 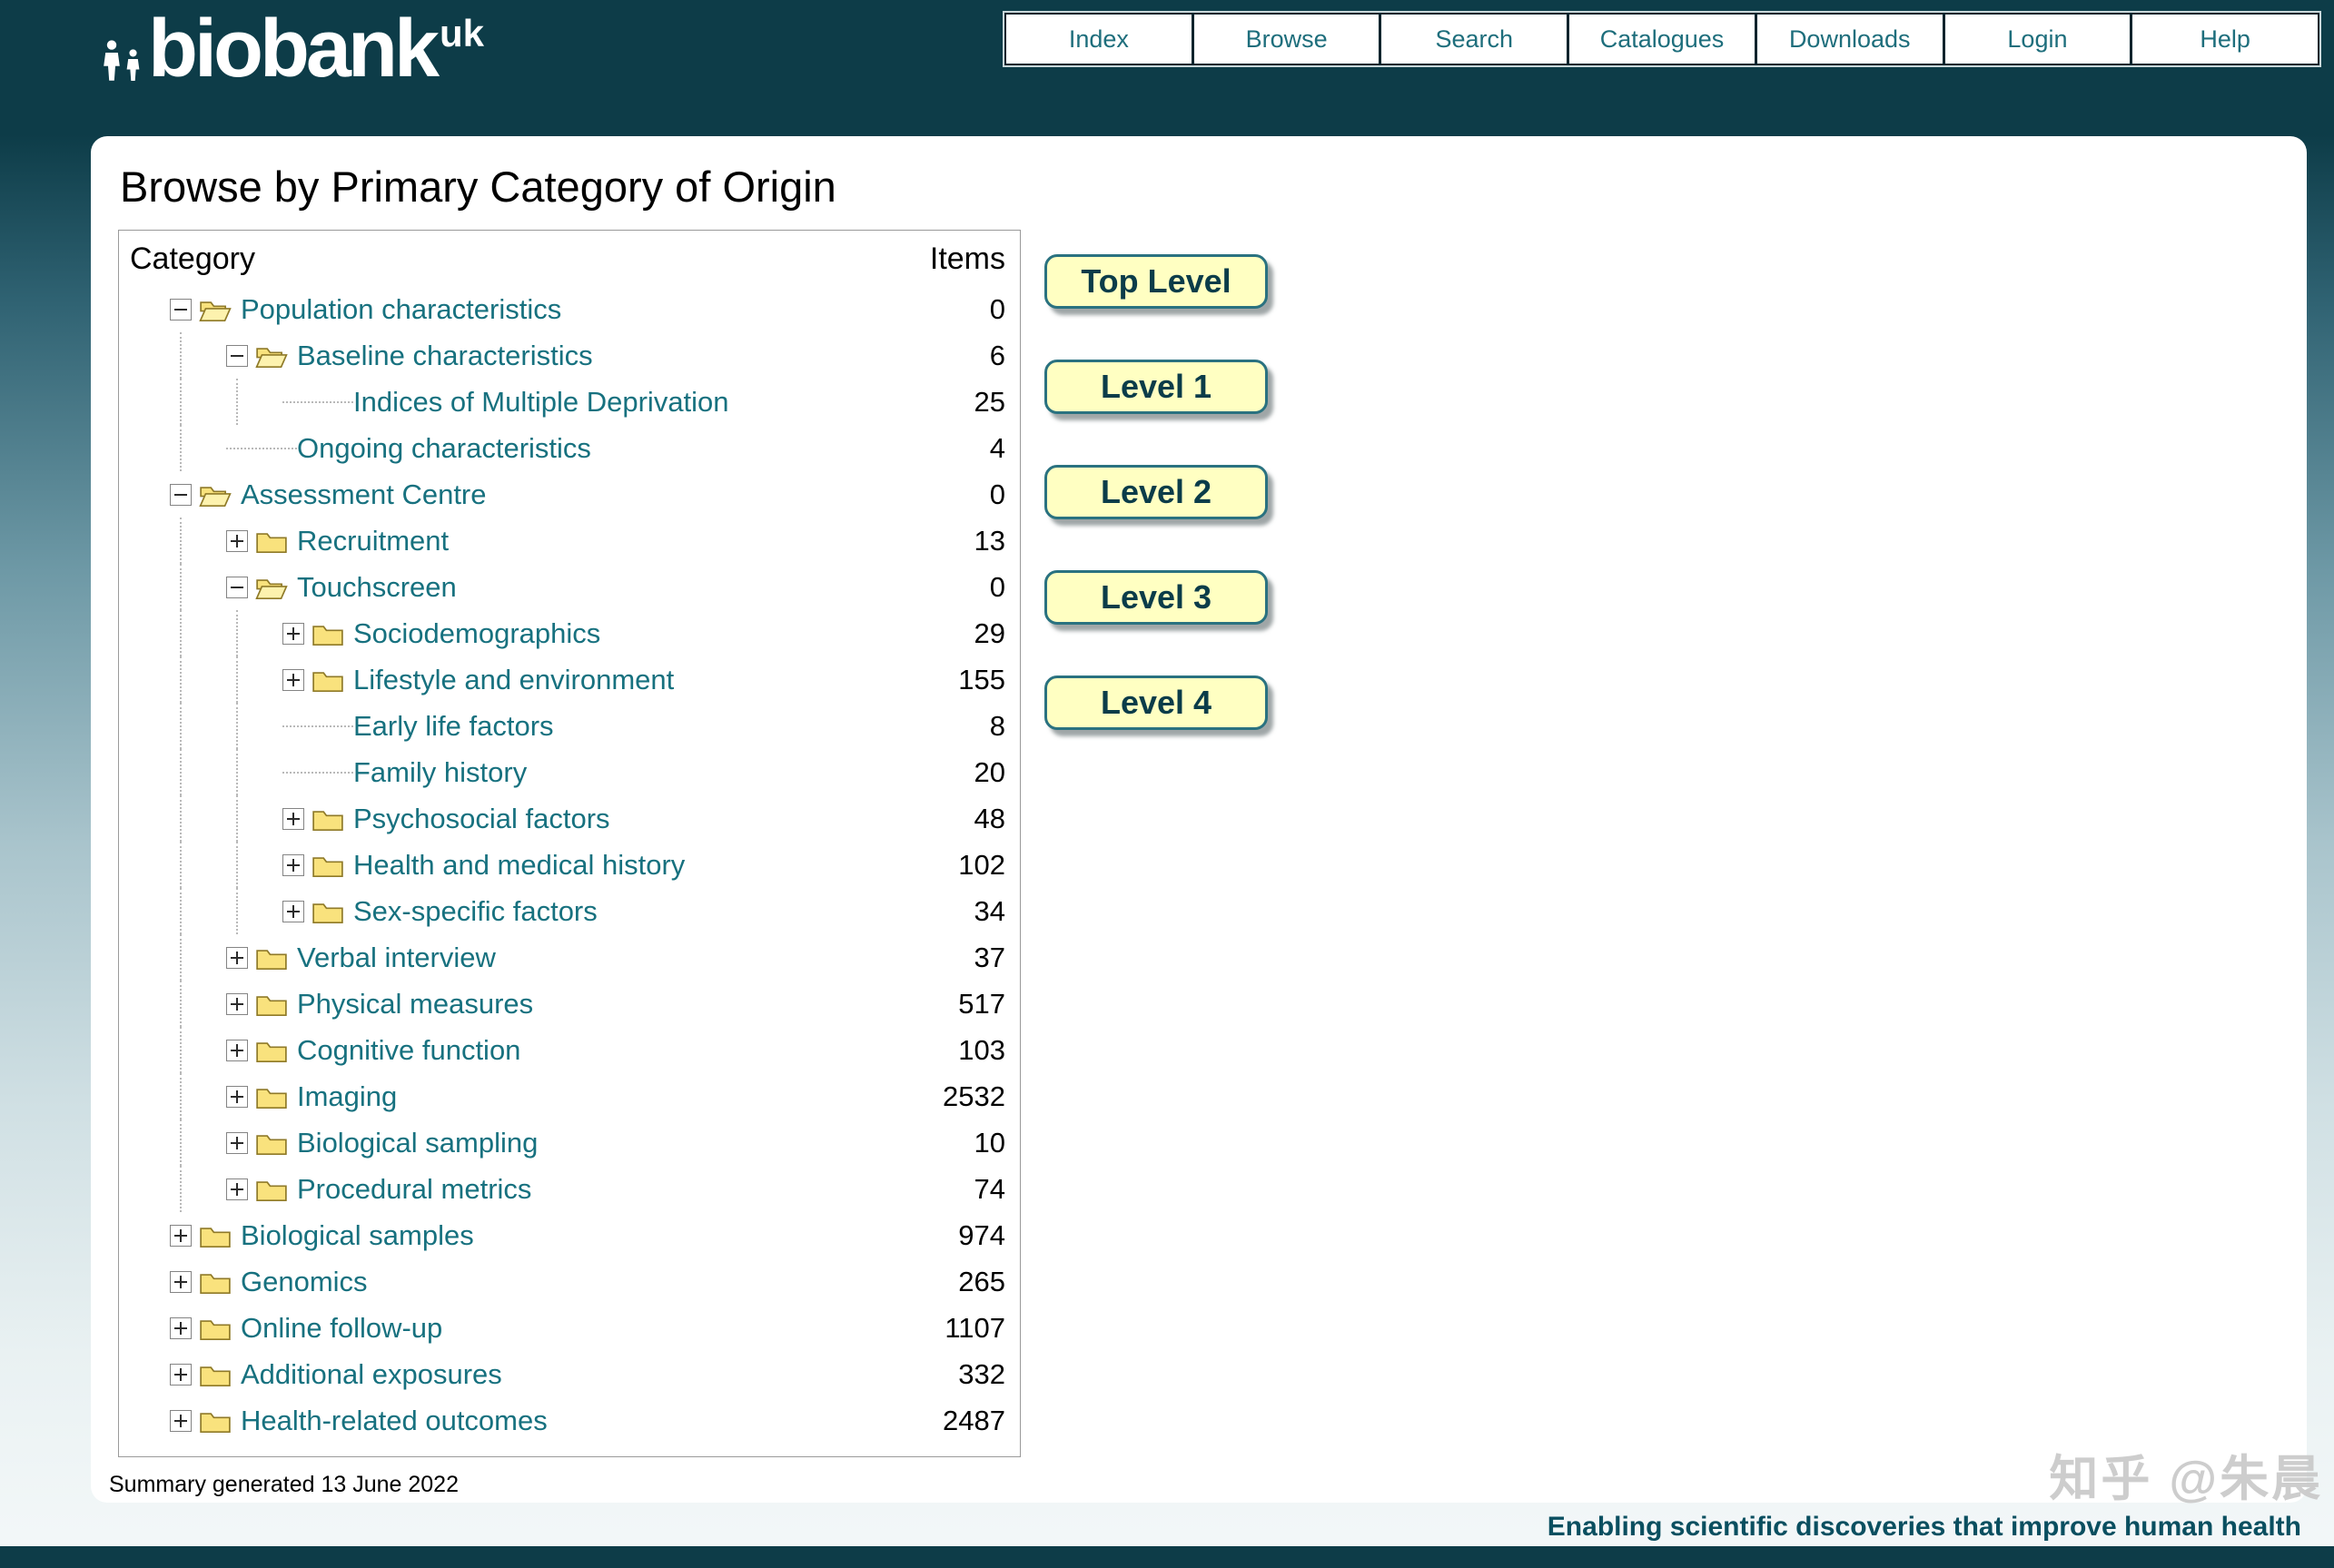 I want to click on nav-item-index: Index, so click(x=1099, y=39).